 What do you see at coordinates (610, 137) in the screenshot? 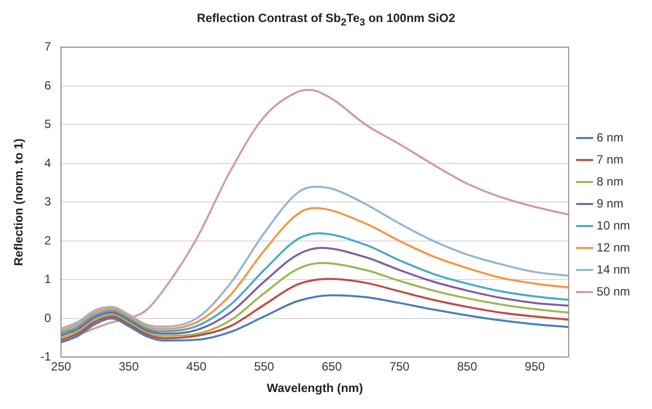
I see `legend-label: 6 nm` at bounding box center [610, 137].